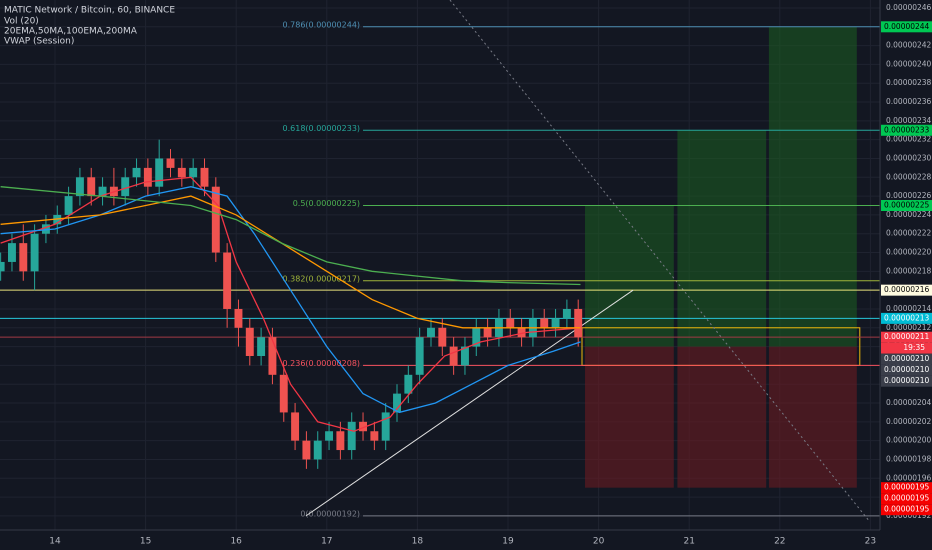  I want to click on price-badge-label: 0.00000213, so click(907, 317).